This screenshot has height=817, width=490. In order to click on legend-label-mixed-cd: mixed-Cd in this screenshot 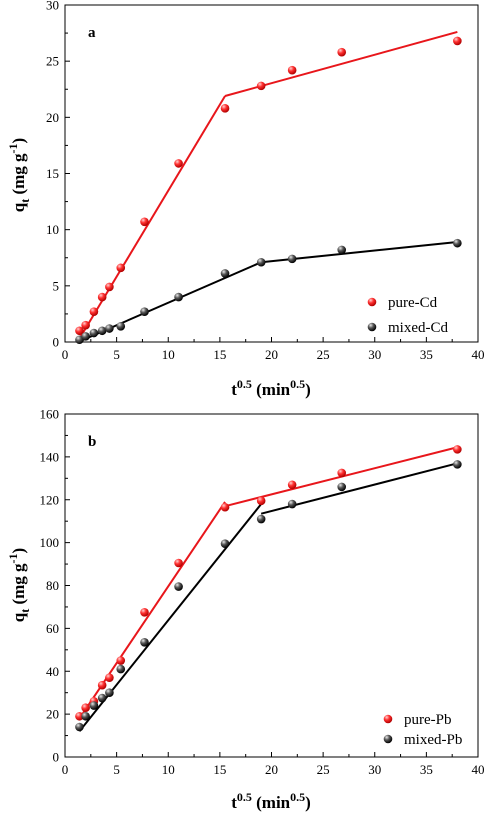, I will do `click(418, 328)`.